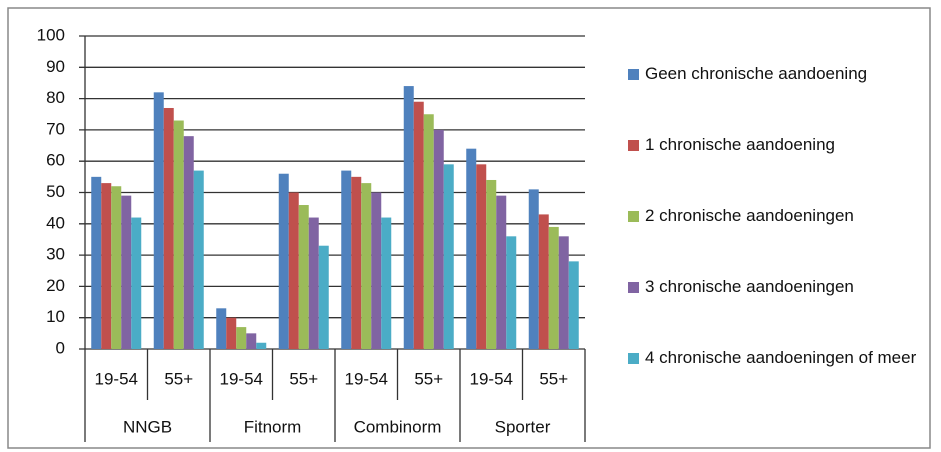 Image resolution: width=941 pixels, height=452 pixels. I want to click on legend-label: Geen chronische aandoening, so click(756, 73).